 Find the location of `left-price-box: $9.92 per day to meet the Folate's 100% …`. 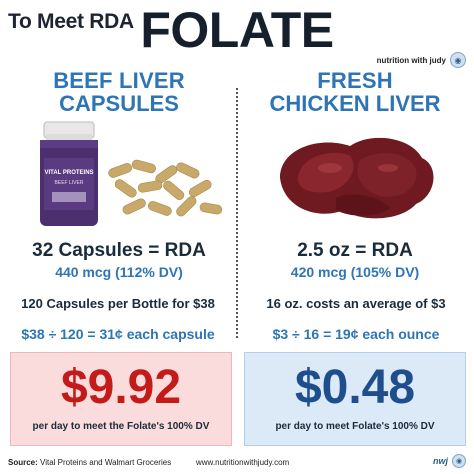

left-price-box: $9.92 per day to meet the Folate's 100% … is located at coordinates (121, 399).